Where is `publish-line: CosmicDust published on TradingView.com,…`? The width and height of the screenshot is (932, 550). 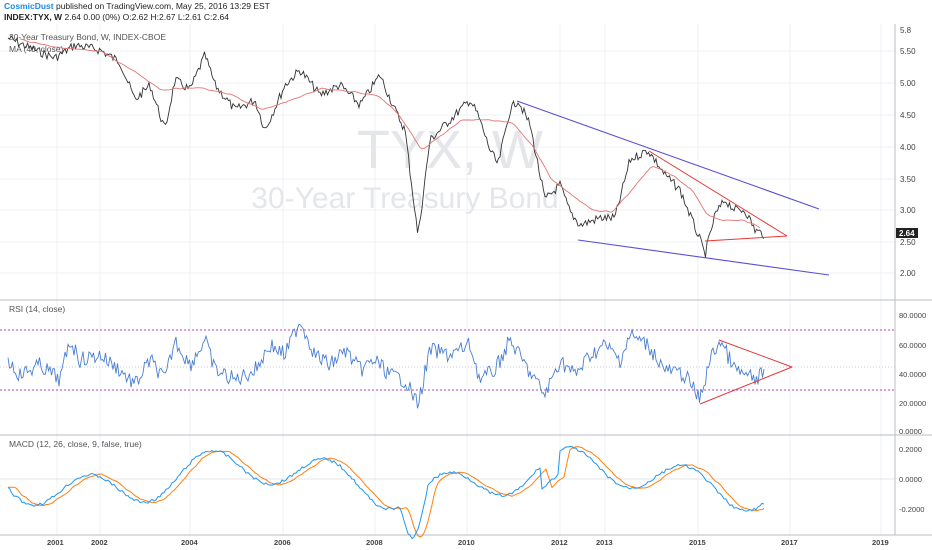
publish-line: CosmicDust published on TradingView.com,… is located at coordinates (137, 6).